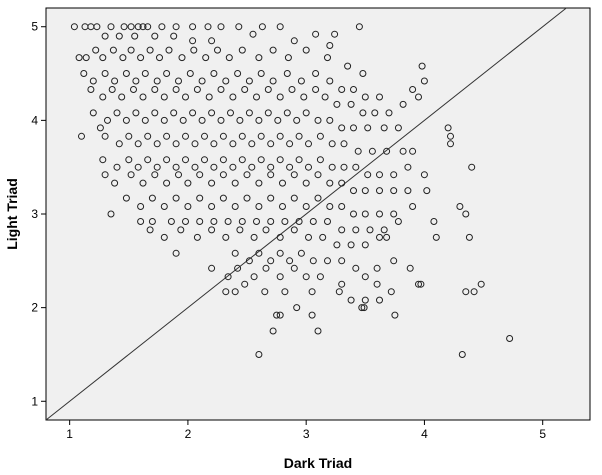 This screenshot has width=602, height=475. I want to click on x-axis: 1 2 3 4 5, so click(306, 430).